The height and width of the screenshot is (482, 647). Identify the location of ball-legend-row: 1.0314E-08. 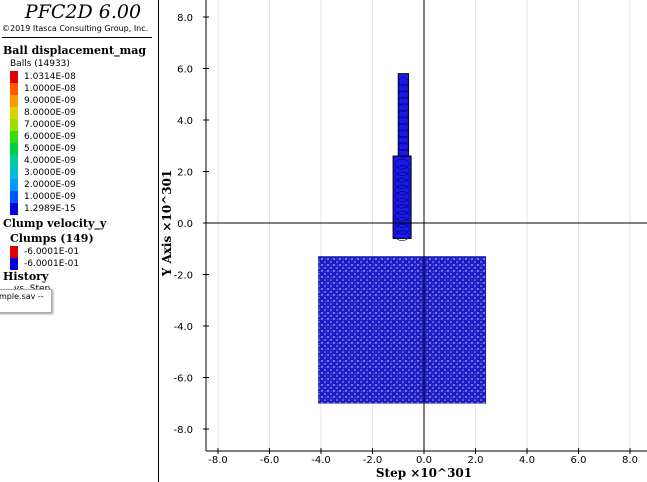
(43, 77).